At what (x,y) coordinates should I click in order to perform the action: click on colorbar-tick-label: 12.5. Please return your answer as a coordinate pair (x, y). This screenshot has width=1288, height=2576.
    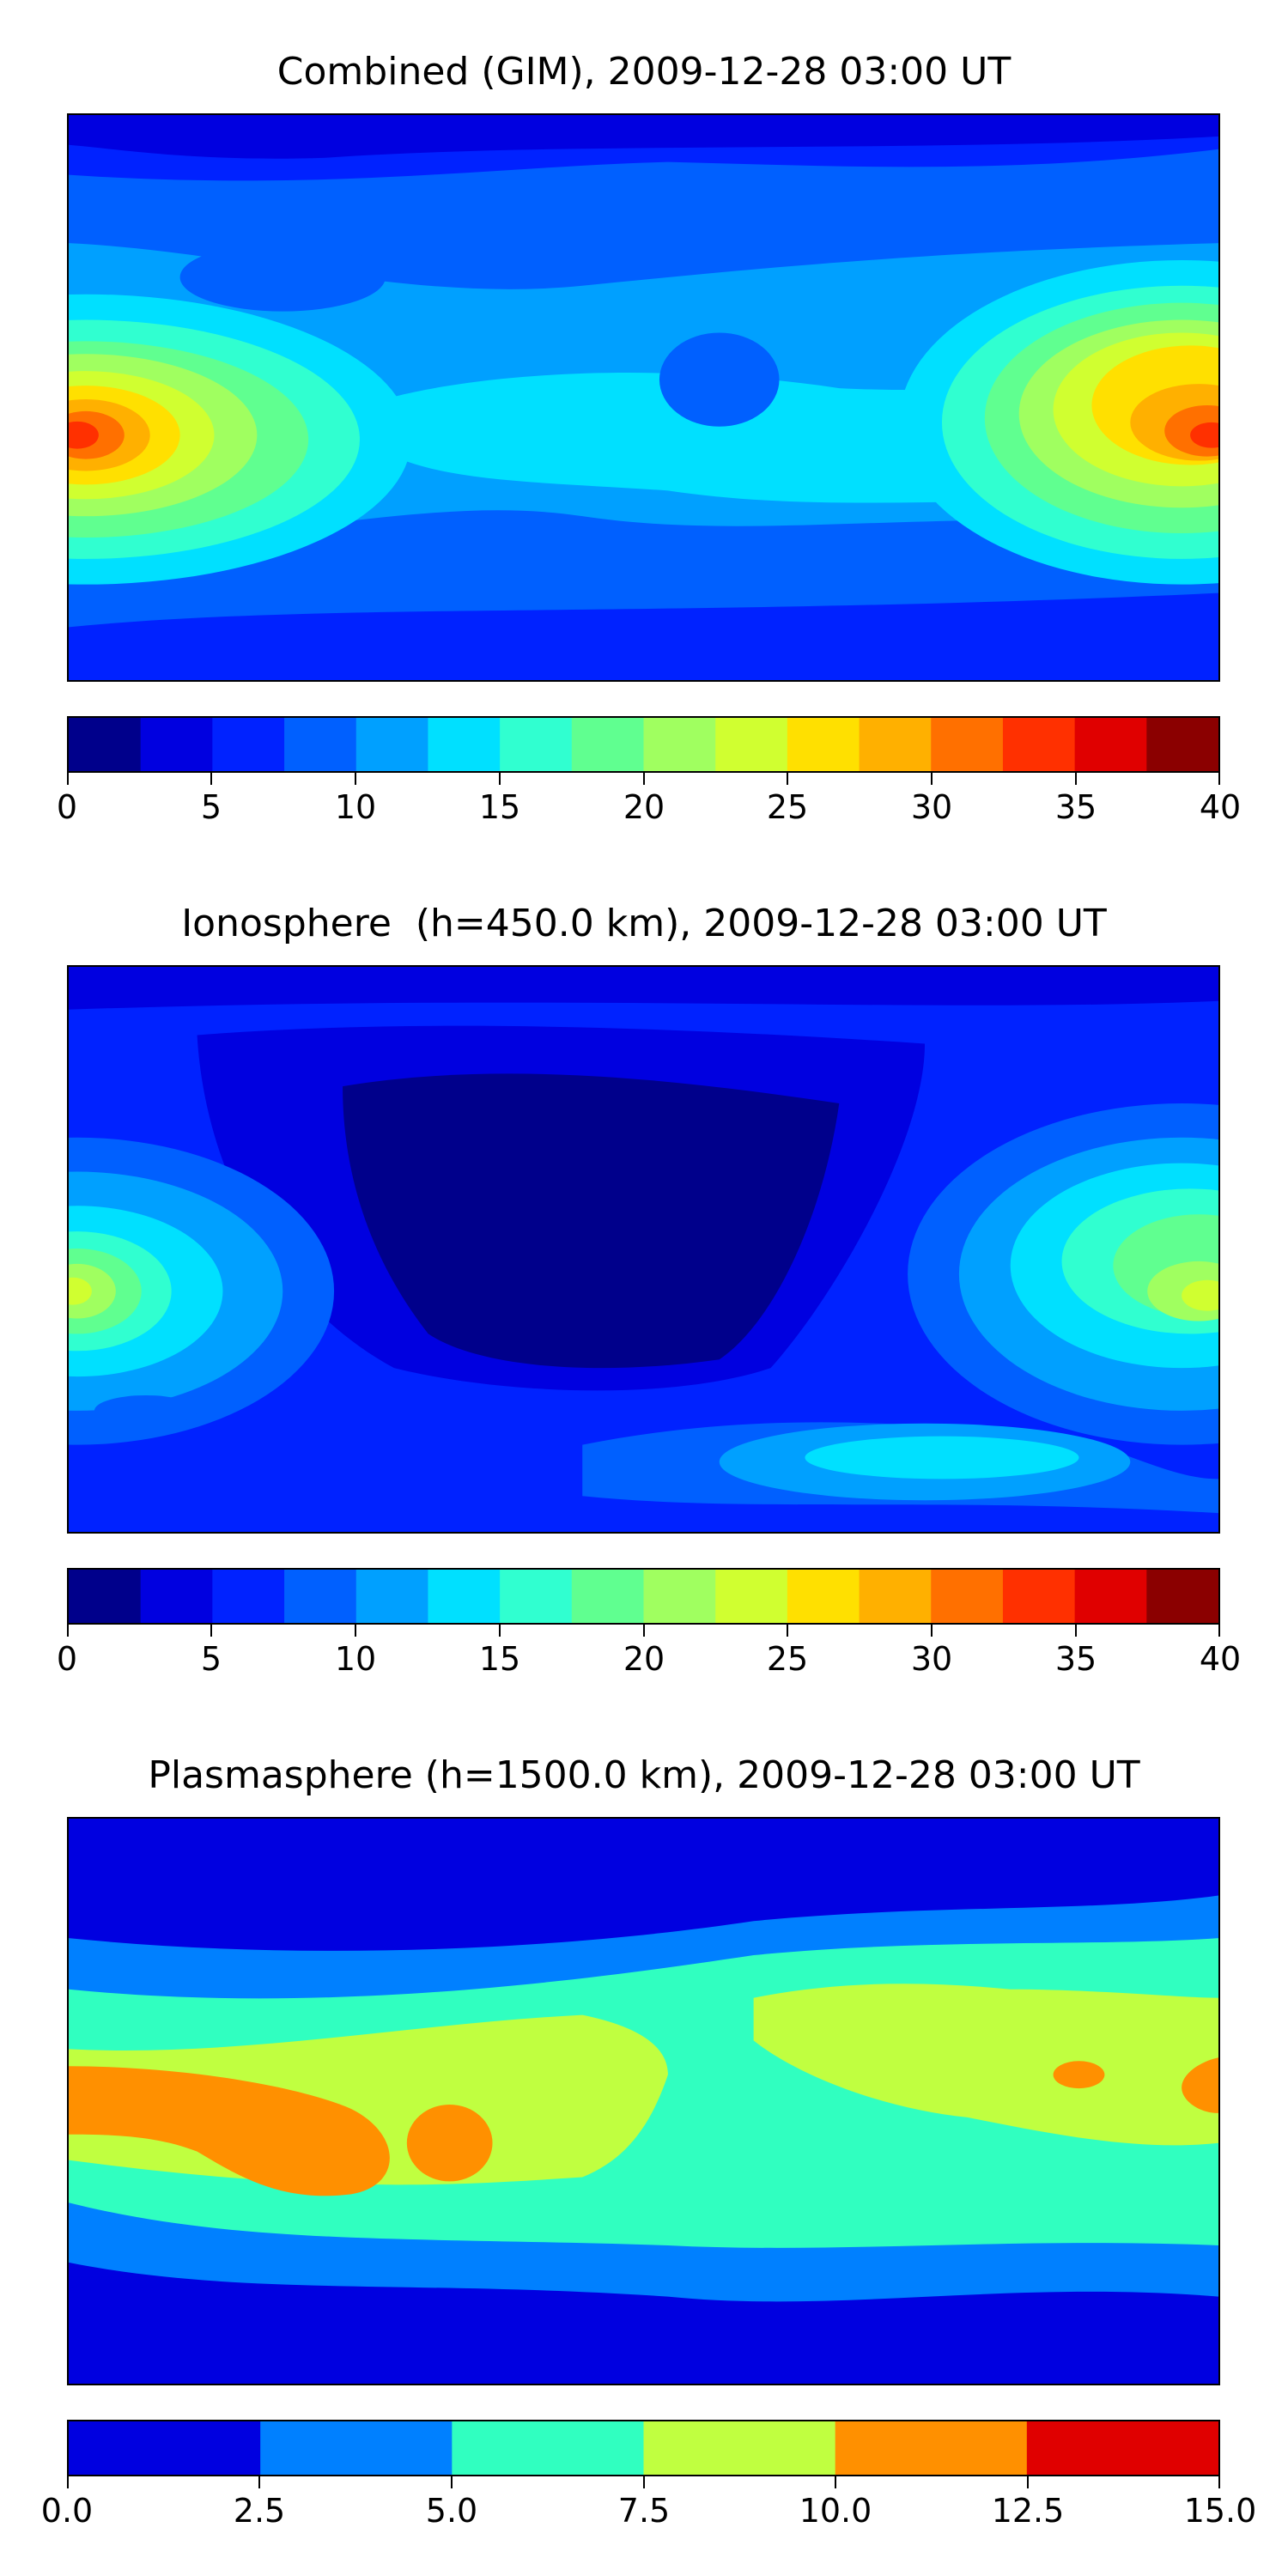
    Looking at the image, I should click on (1028, 2511).